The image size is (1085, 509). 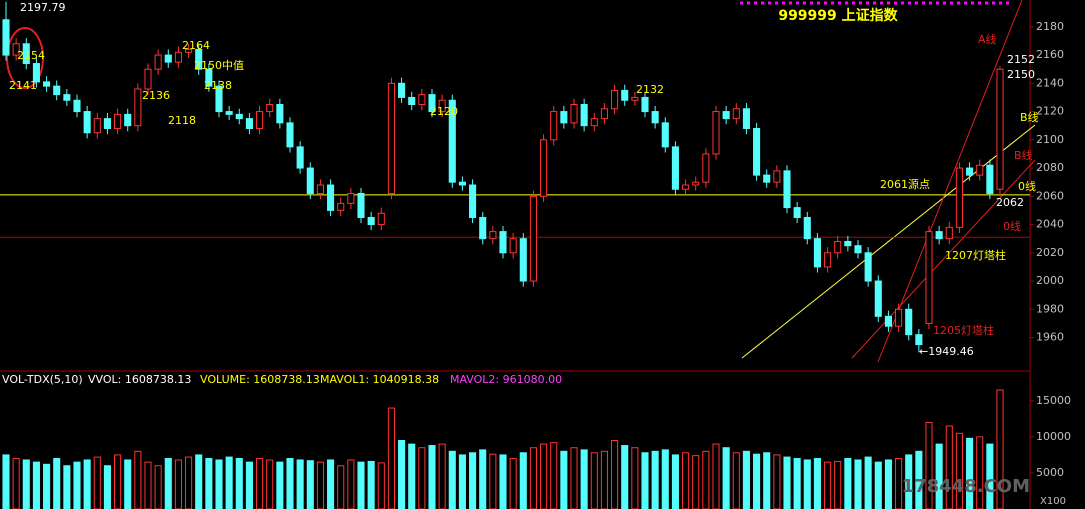 I want to click on annotation: 1205灯塔柱, so click(x=963, y=330).